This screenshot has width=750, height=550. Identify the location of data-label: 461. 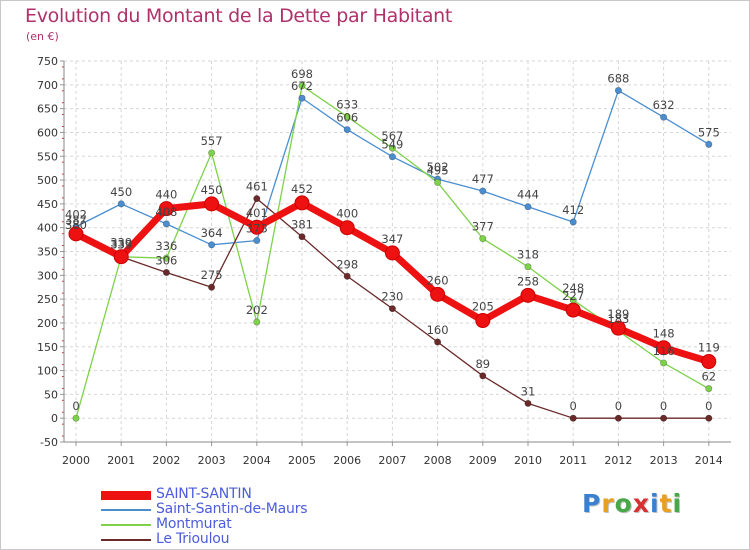
(257, 187).